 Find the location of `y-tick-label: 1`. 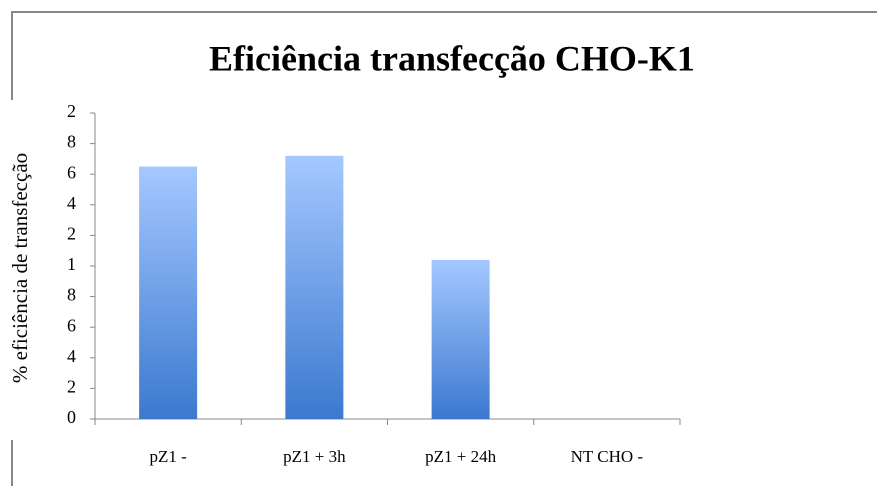

y-tick-label: 1 is located at coordinates (71, 264).